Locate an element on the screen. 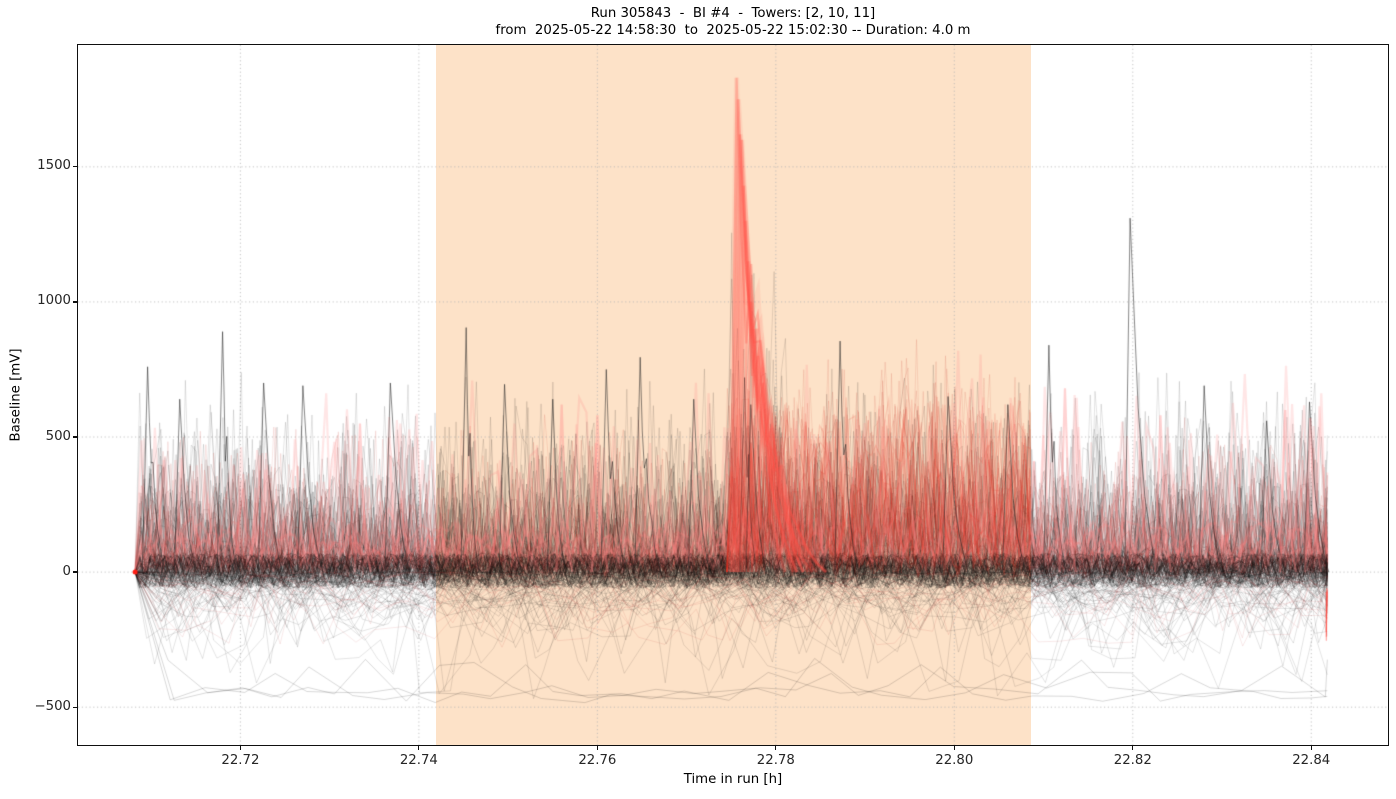 Image resolution: width=1396 pixels, height=799 pixels. y-tick-label: 1000 is located at coordinates (54, 301).